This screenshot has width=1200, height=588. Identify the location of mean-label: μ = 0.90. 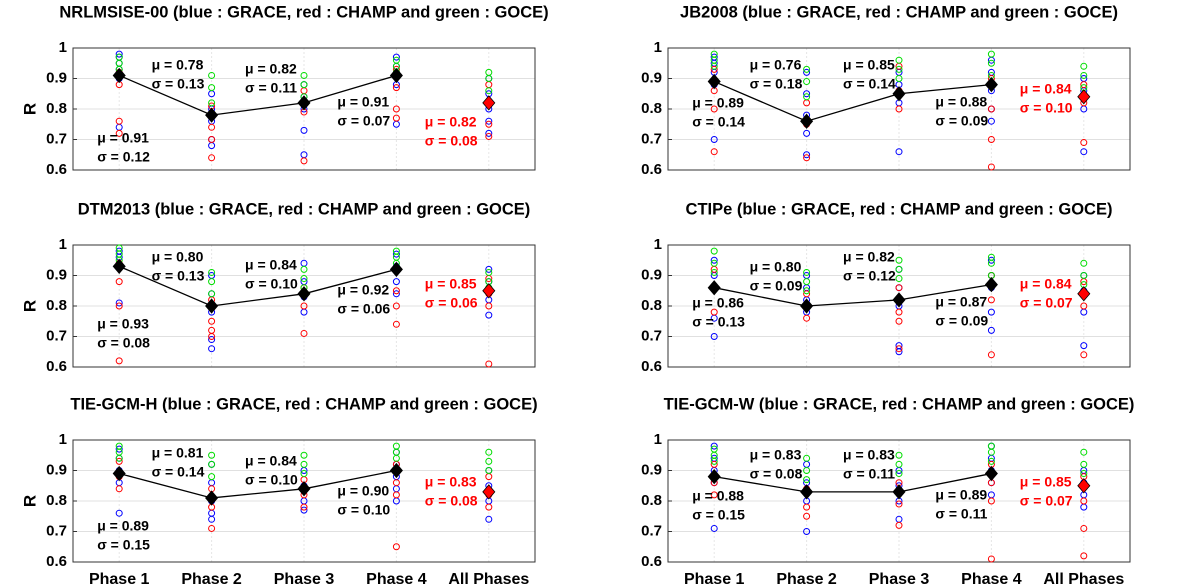
(363, 491).